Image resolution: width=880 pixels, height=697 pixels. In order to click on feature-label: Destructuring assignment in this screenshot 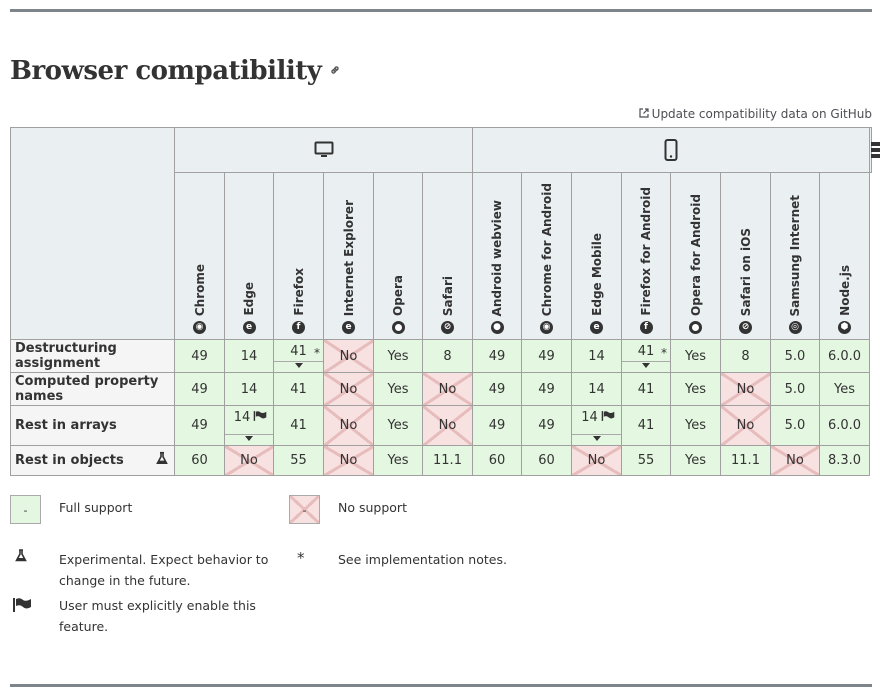, I will do `click(66, 356)`.